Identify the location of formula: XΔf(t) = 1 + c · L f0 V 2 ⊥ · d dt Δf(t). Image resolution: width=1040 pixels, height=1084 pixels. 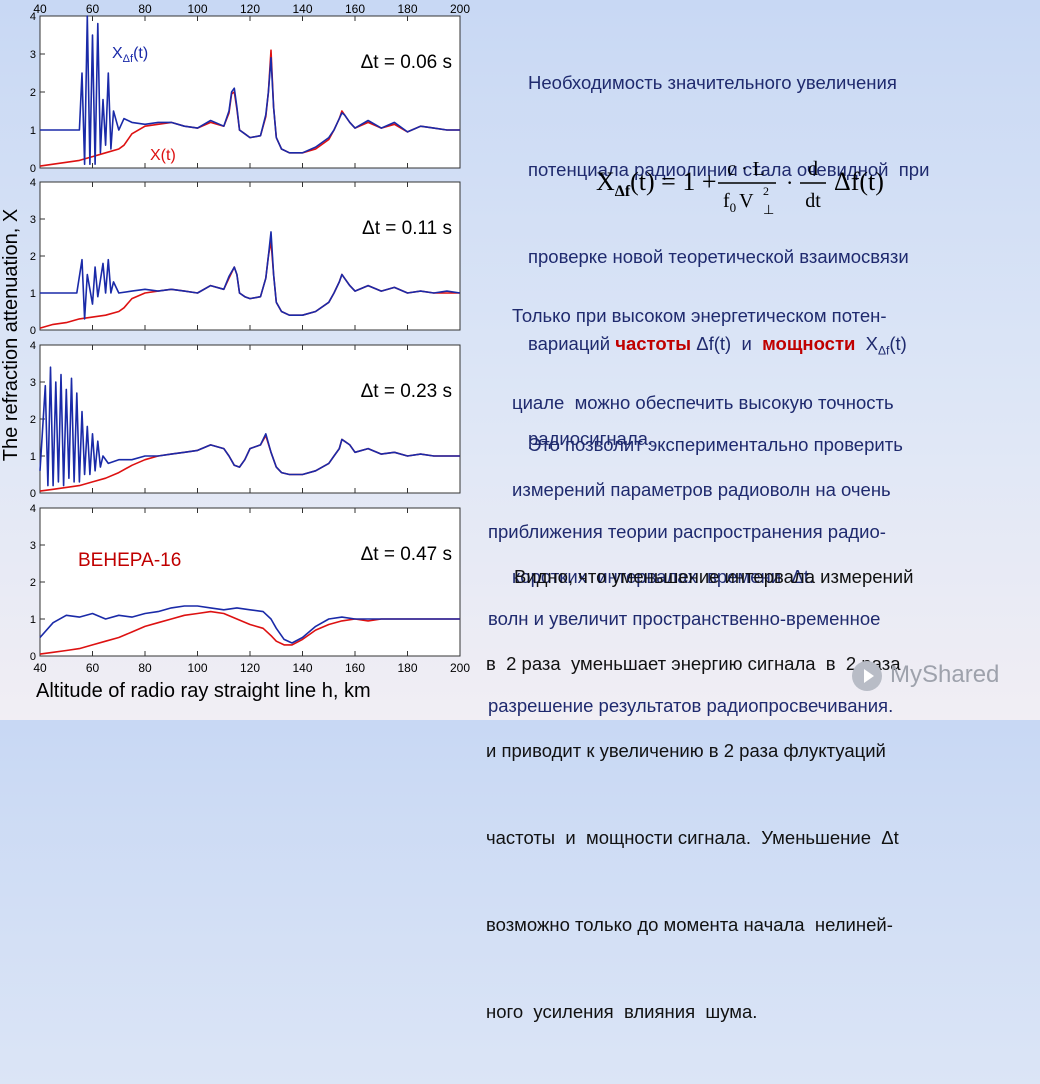
(756, 185).